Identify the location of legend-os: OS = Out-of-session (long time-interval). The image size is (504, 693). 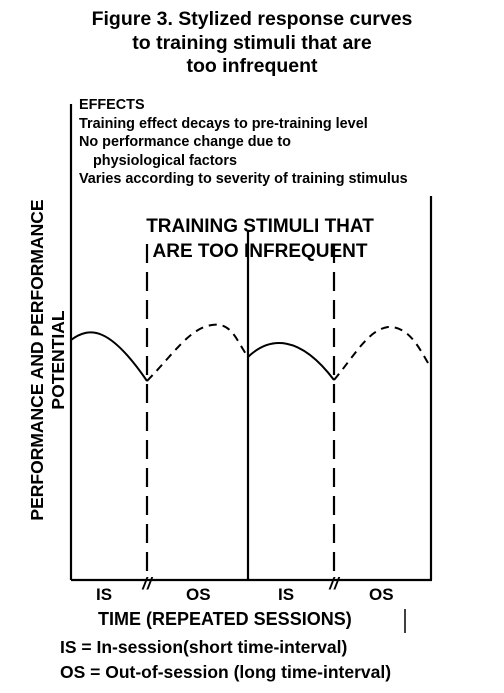
(226, 672).